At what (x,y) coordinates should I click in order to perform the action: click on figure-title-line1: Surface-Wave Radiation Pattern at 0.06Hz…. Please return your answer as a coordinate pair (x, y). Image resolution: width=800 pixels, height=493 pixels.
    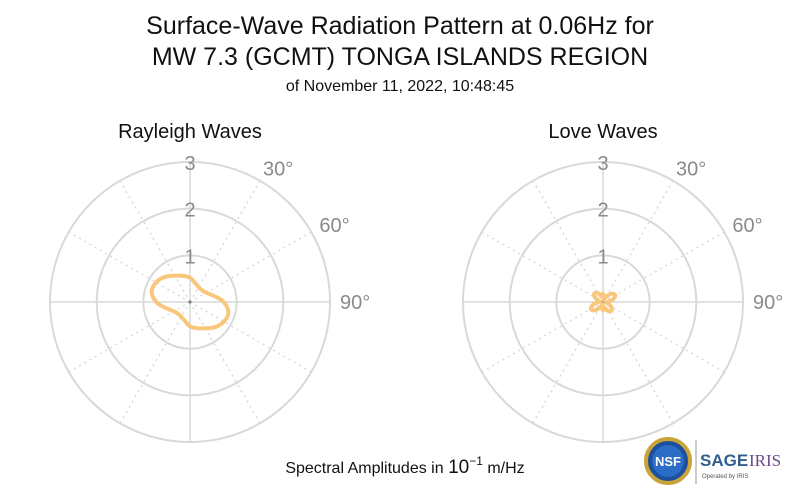
    Looking at the image, I should click on (400, 26).